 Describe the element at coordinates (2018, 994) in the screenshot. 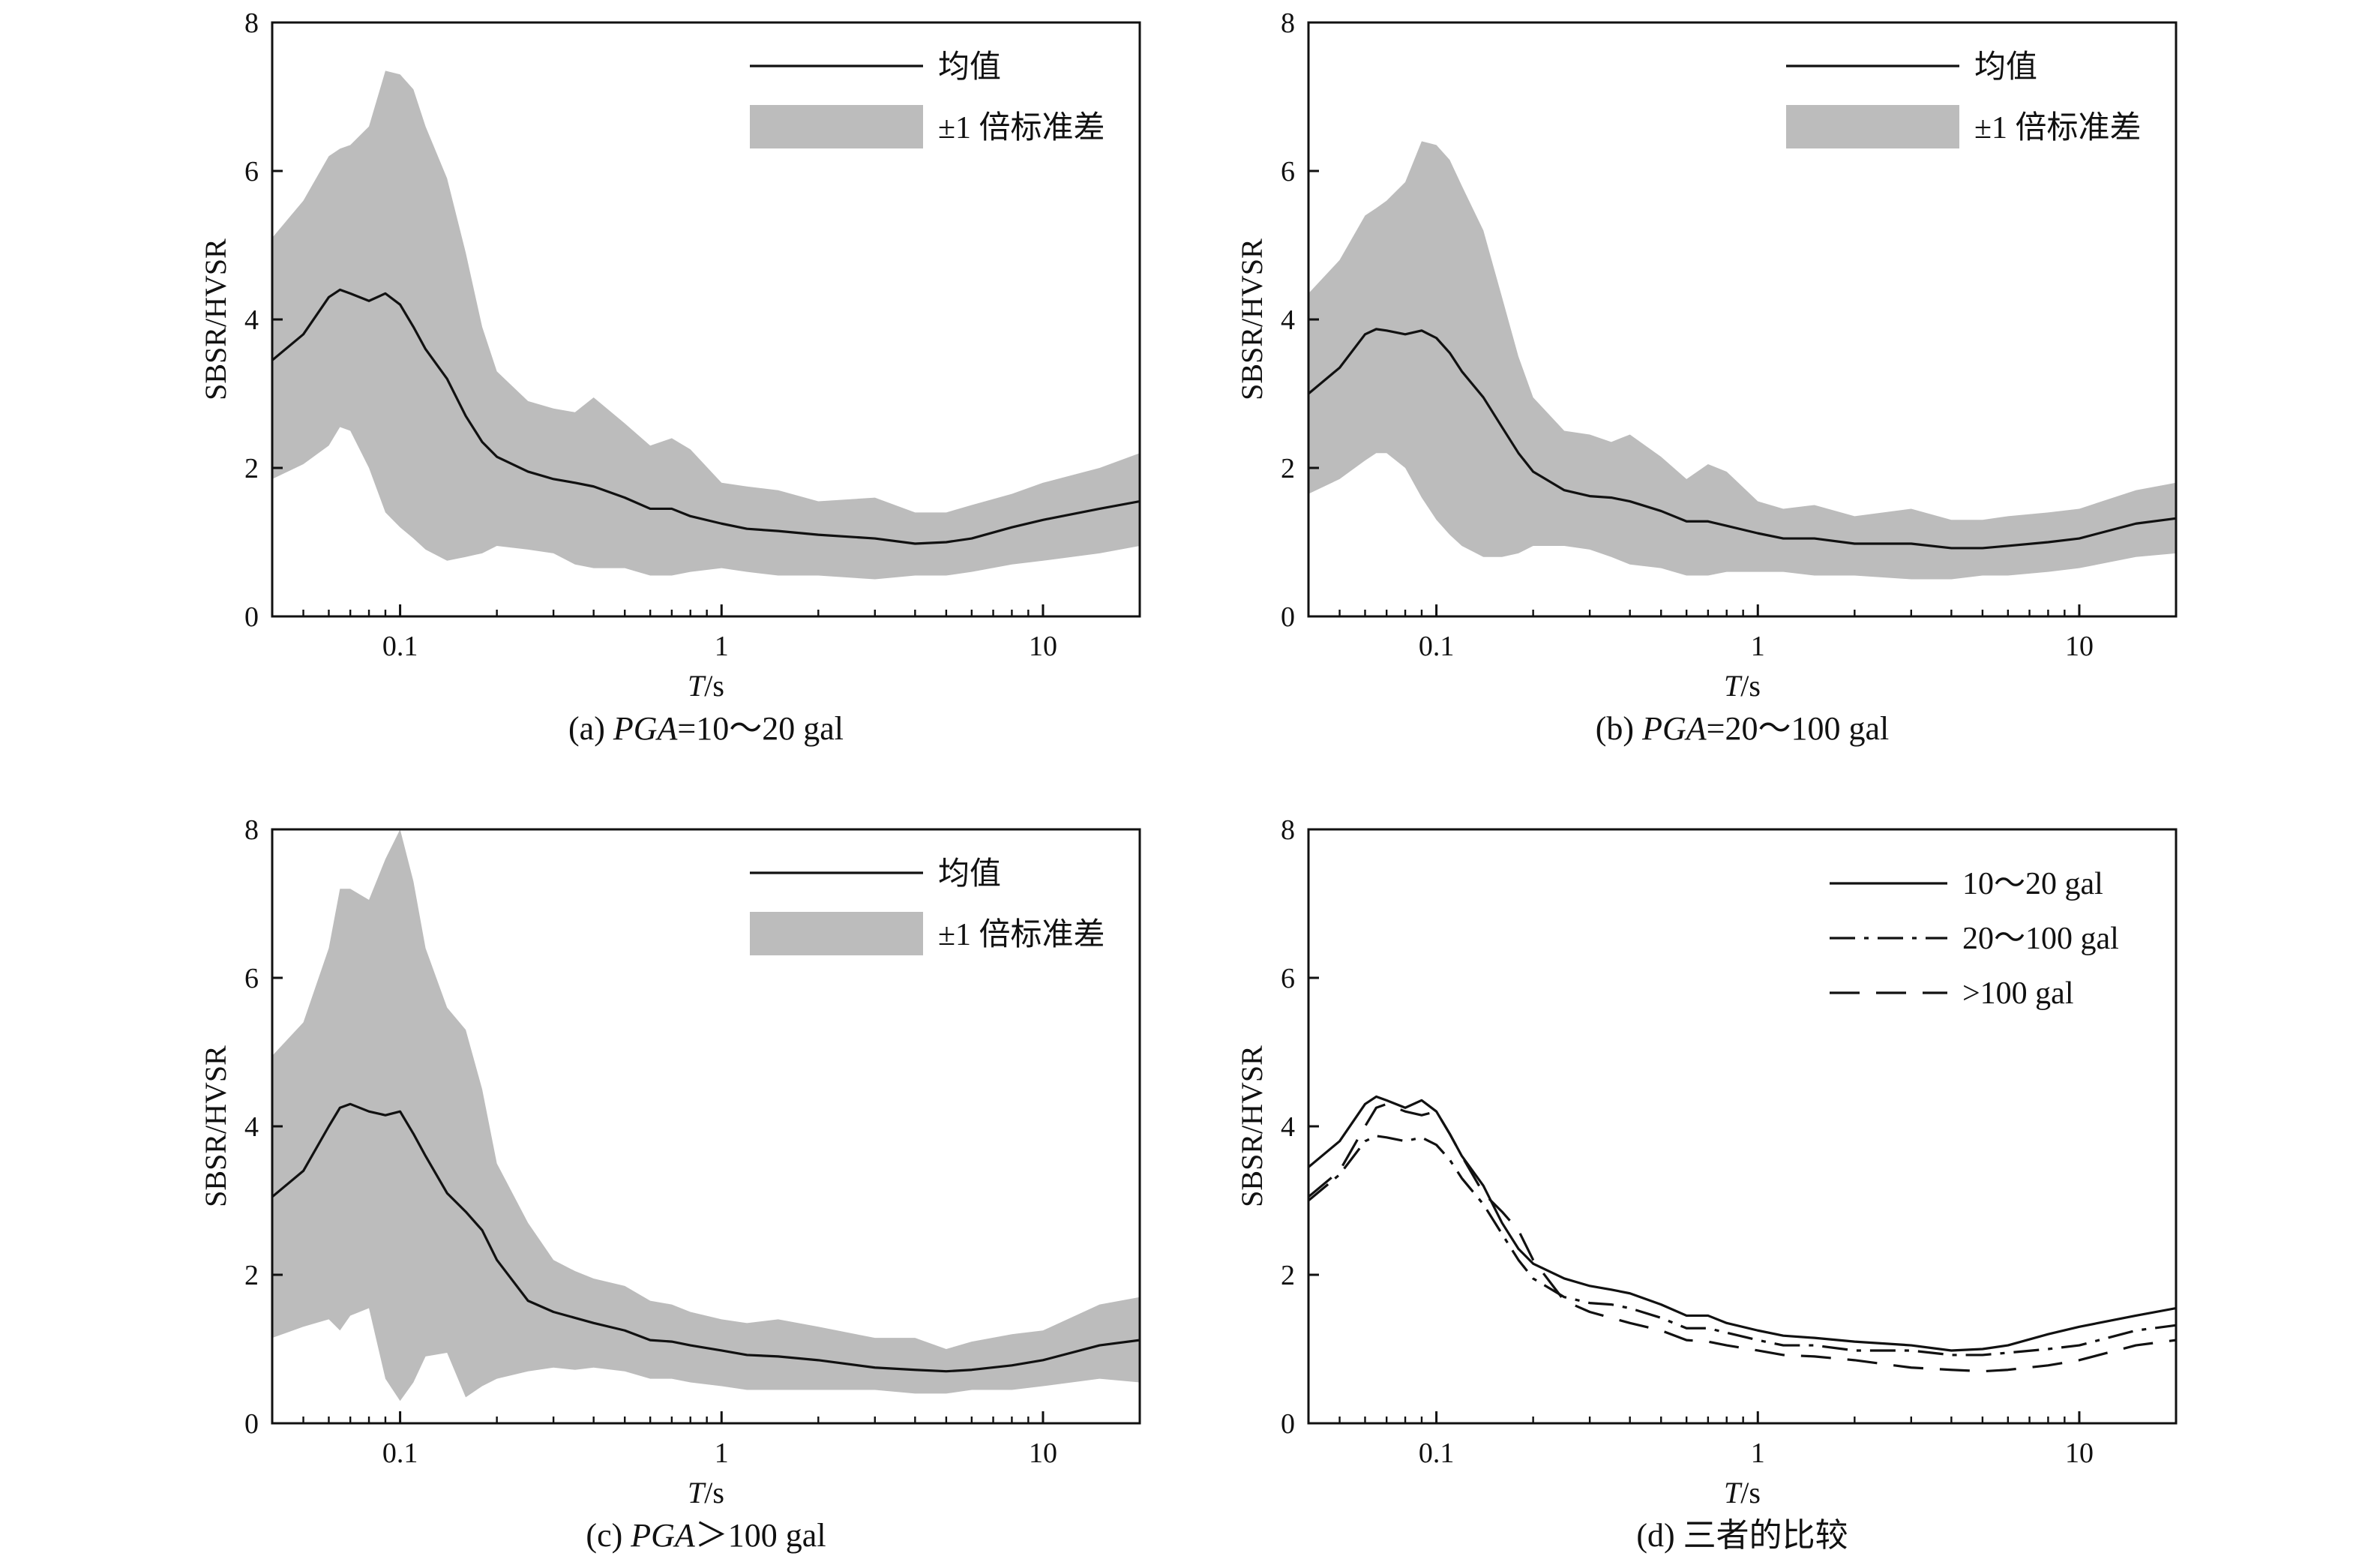

I see `legend-label-3: >100 gal` at that location.